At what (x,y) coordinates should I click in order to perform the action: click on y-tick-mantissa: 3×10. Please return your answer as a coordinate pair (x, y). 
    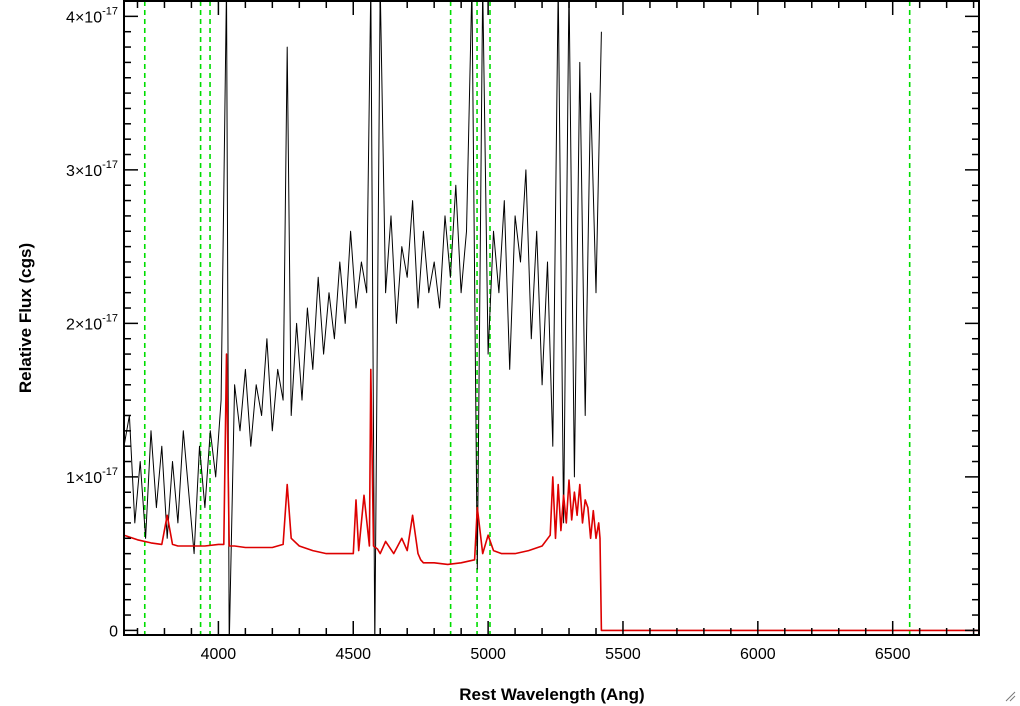
    Looking at the image, I should click on (84, 171).